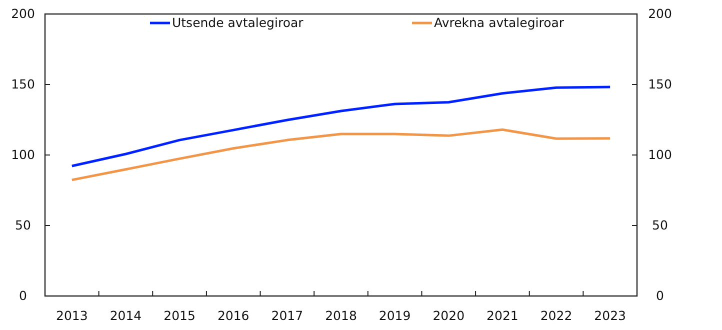  Describe the element at coordinates (72, 315) in the screenshot. I see `x-tick-label: 2013` at that location.